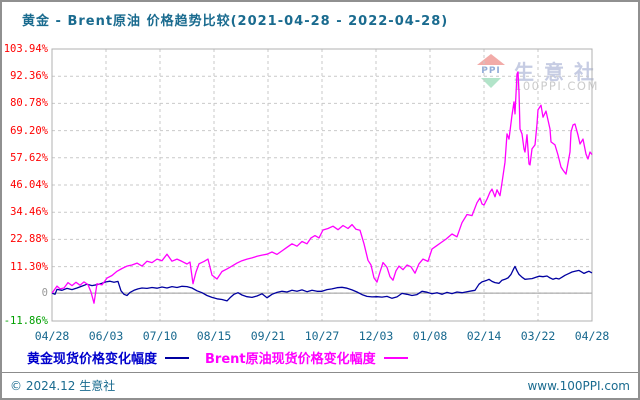 This screenshot has width=640, height=400. Describe the element at coordinates (29, 266) in the screenshot. I see `y-axis-label: 11.30%` at that location.